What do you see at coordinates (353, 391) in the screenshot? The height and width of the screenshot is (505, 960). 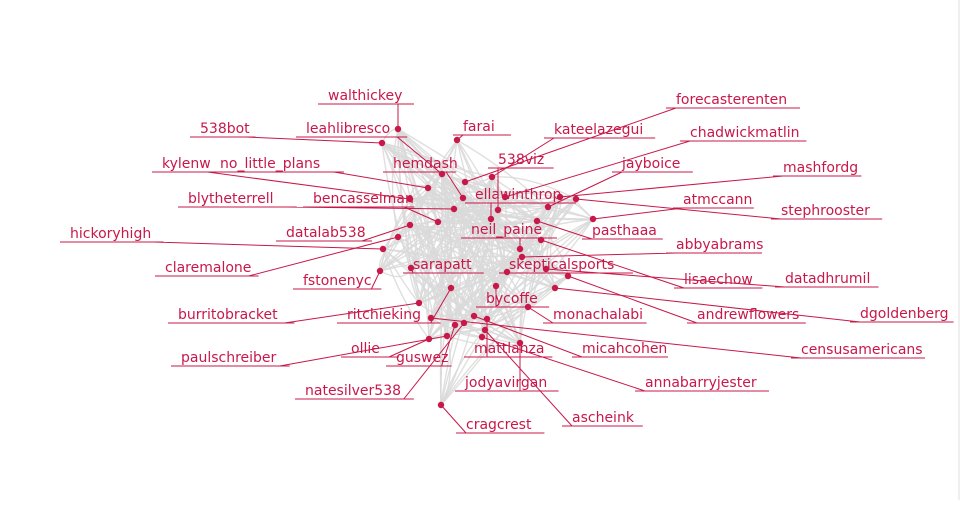 I see `node-label-natesilver538: natesilver538` at bounding box center [353, 391].